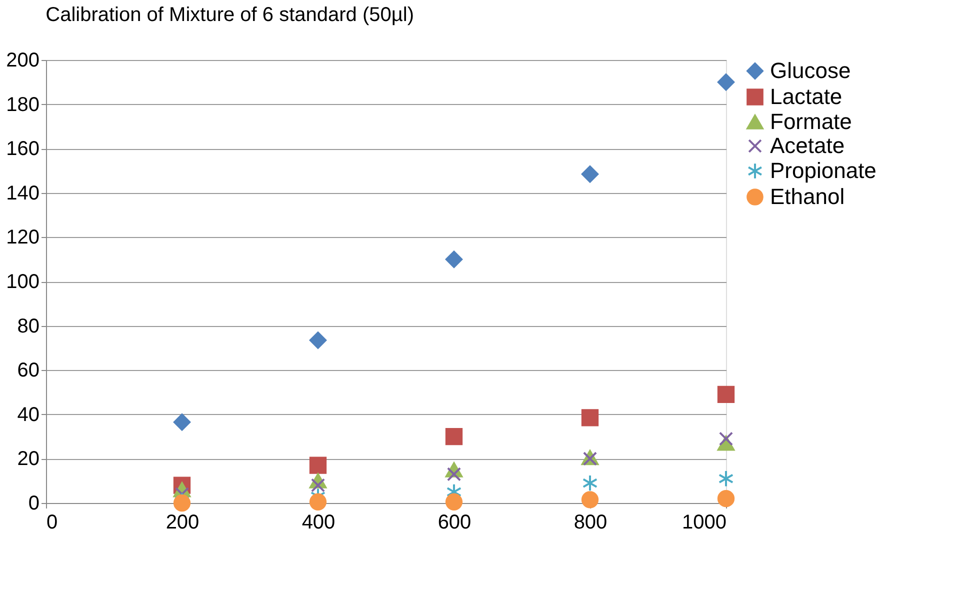  I want to click on y-tick-label: 0, so click(34, 503).